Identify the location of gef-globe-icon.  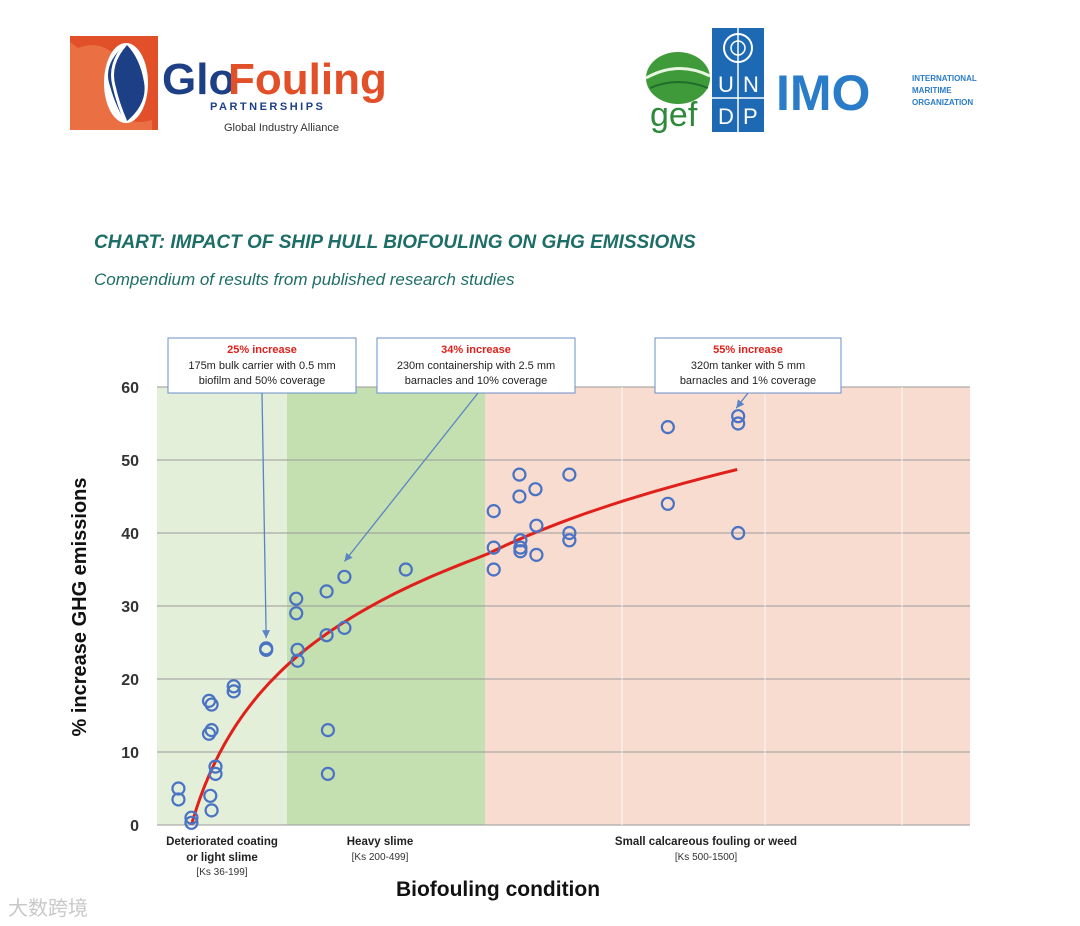
(678, 78).